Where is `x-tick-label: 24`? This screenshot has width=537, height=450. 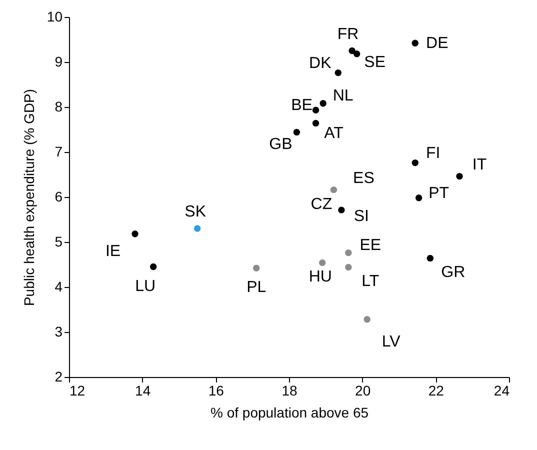 x-tick-label: 24 is located at coordinates (502, 390).